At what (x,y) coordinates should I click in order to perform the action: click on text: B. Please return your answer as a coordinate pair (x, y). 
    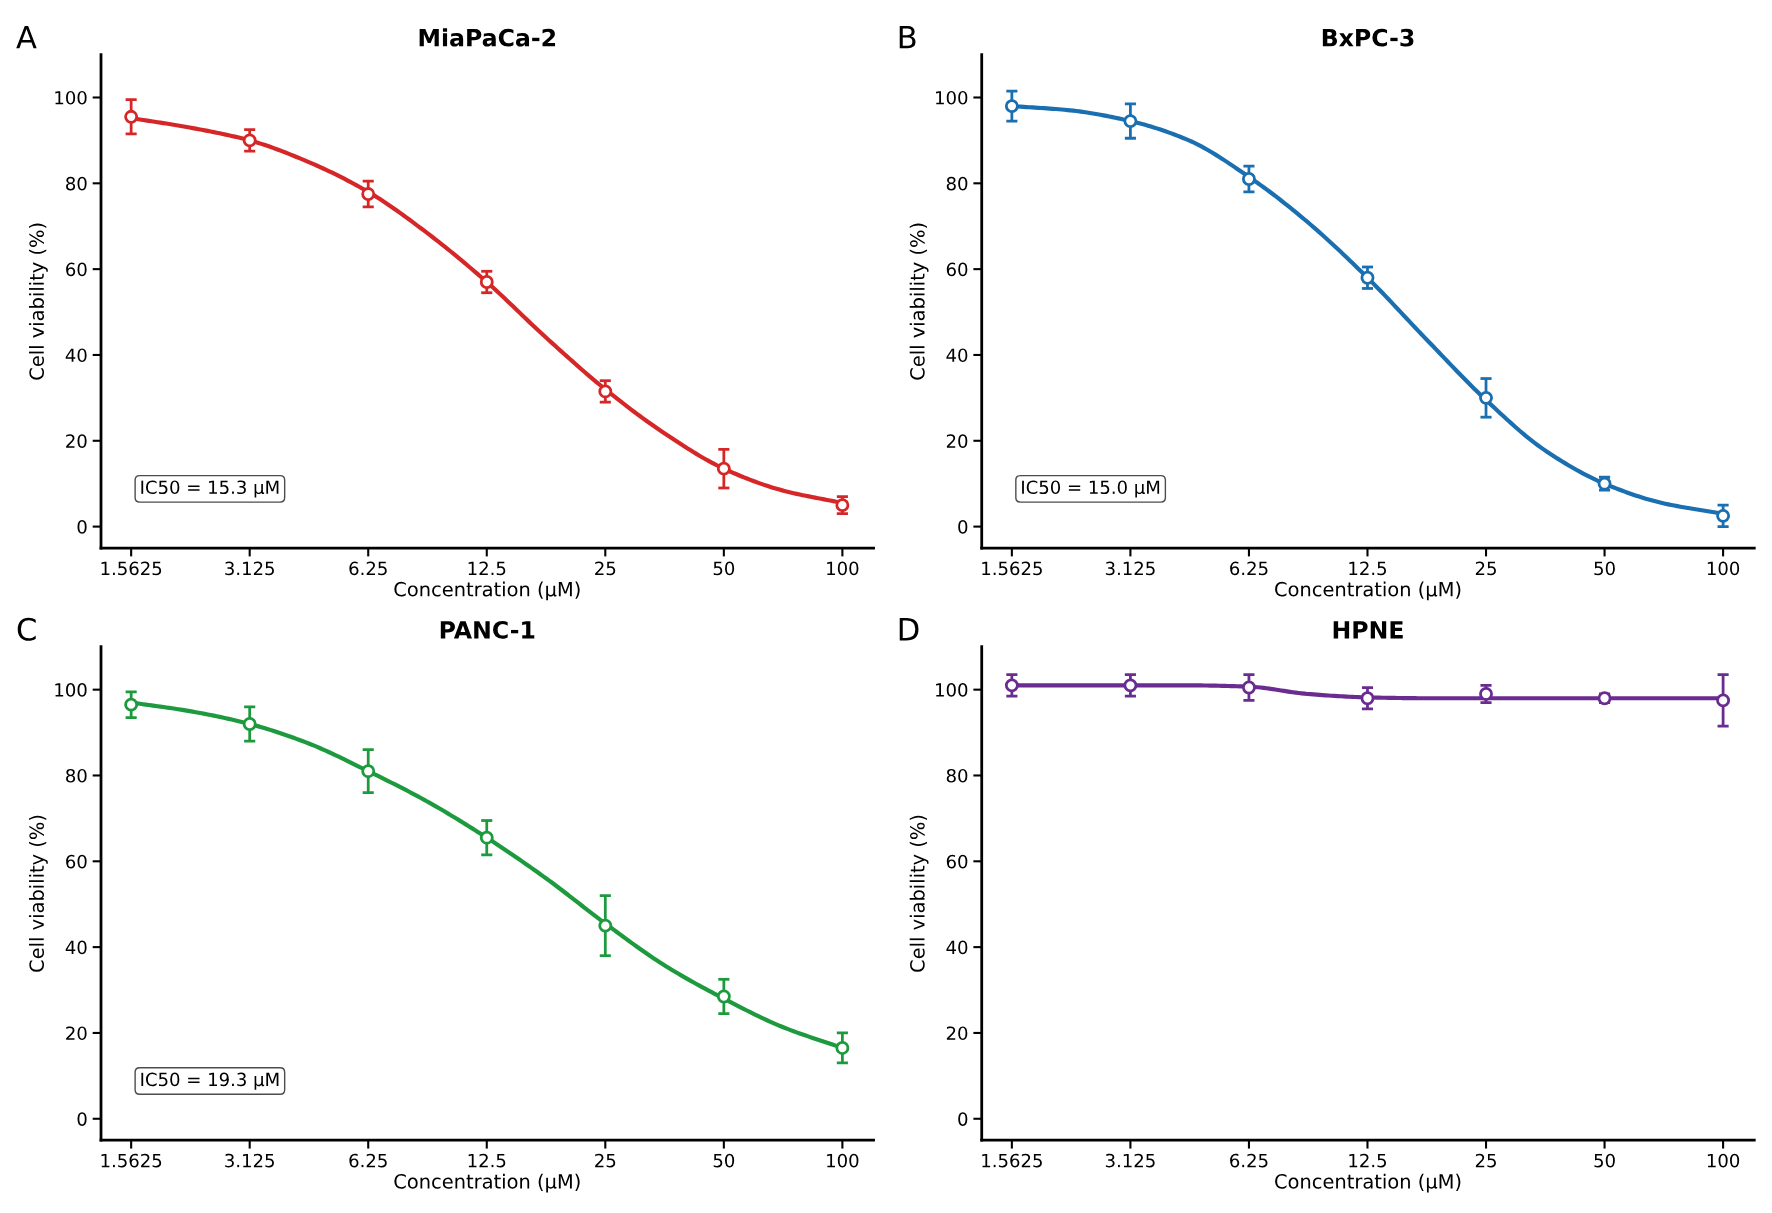
    Looking at the image, I should click on (907, 37).